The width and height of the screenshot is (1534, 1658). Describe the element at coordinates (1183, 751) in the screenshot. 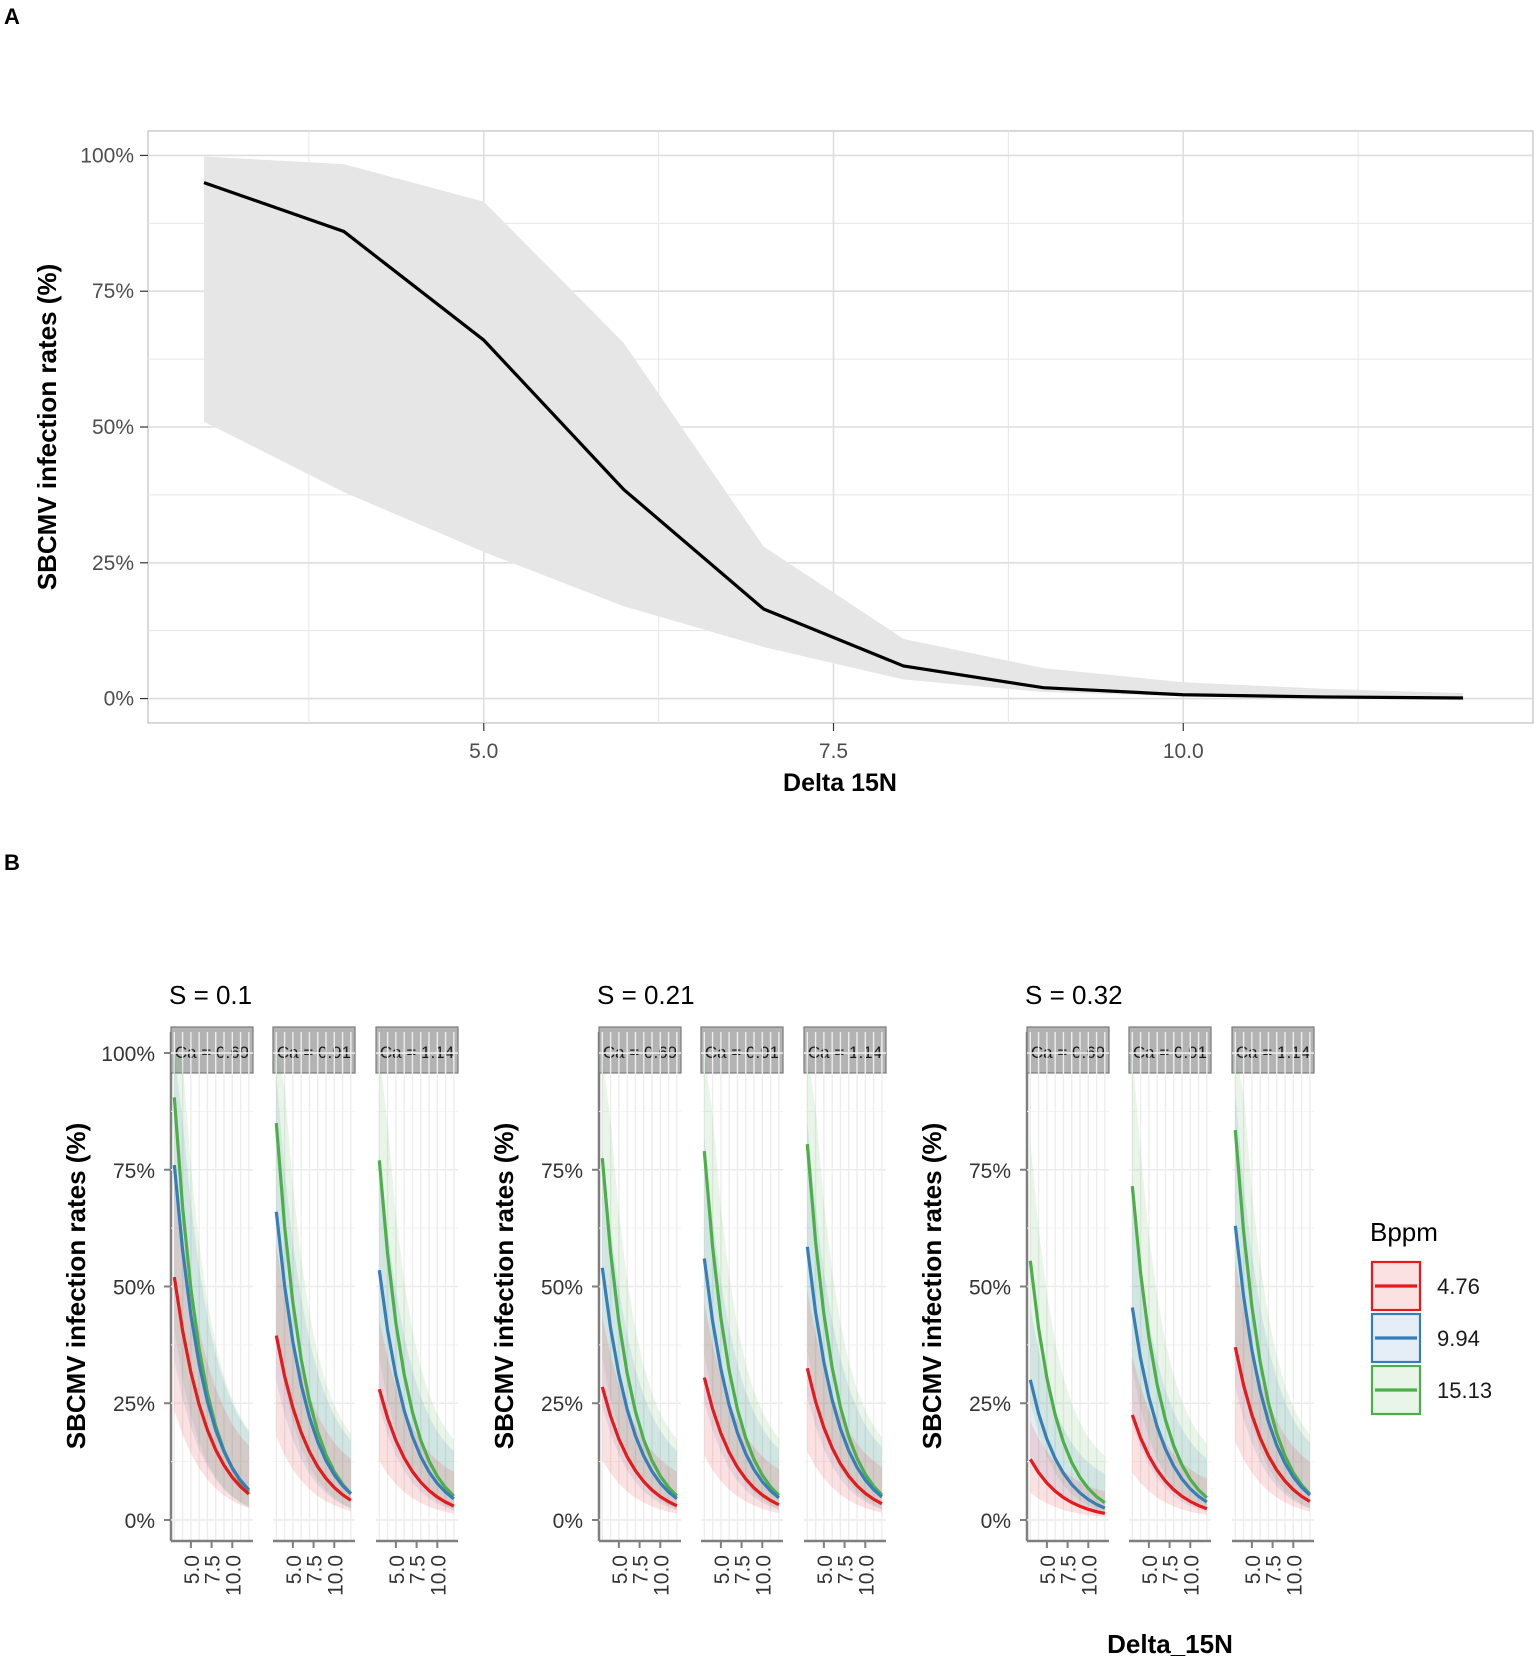

I see `panel-a-x-tick-label: 10.0` at that location.